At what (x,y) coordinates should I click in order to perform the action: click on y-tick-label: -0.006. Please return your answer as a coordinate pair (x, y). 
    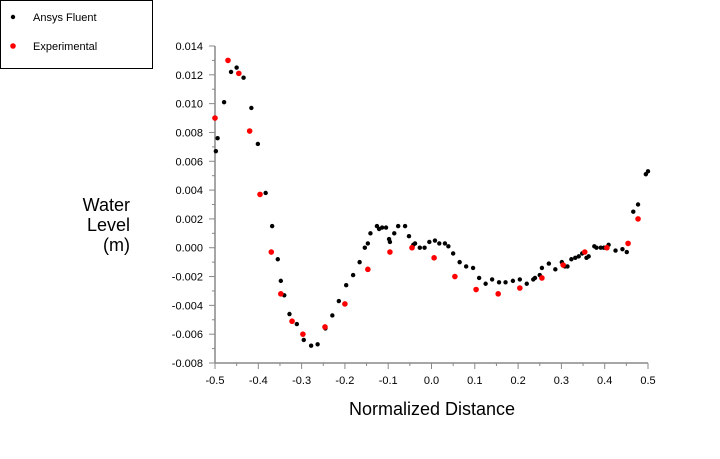
    Looking at the image, I should click on (187, 335).